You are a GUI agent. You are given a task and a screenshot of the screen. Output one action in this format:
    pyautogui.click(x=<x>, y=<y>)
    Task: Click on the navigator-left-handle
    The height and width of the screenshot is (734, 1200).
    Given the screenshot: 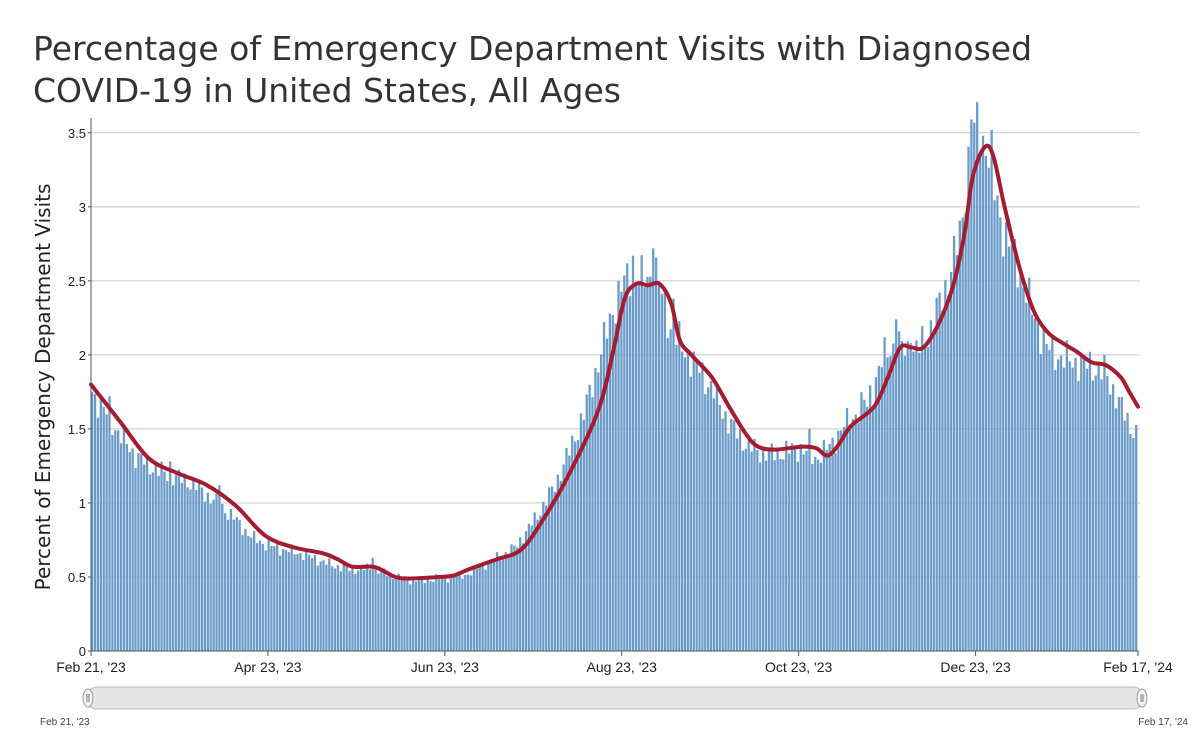 What is the action you would take?
    pyautogui.click(x=88, y=698)
    